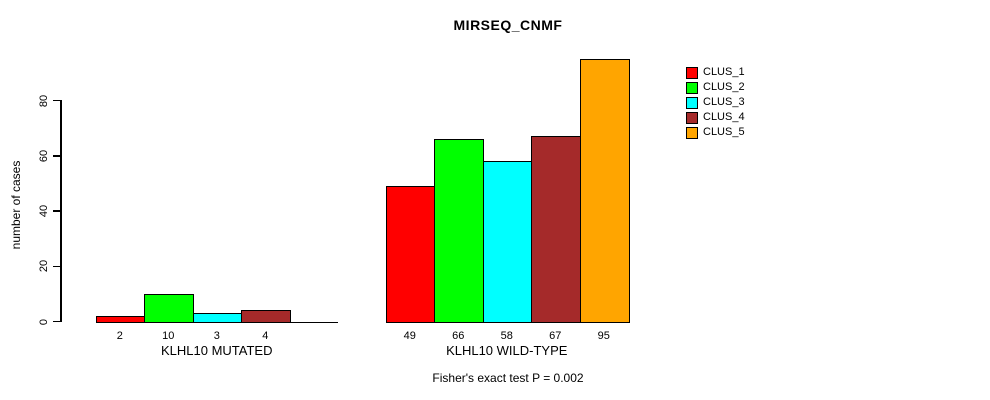 The height and width of the screenshot is (400, 990). I want to click on y-tick-label: 20, so click(44, 266).